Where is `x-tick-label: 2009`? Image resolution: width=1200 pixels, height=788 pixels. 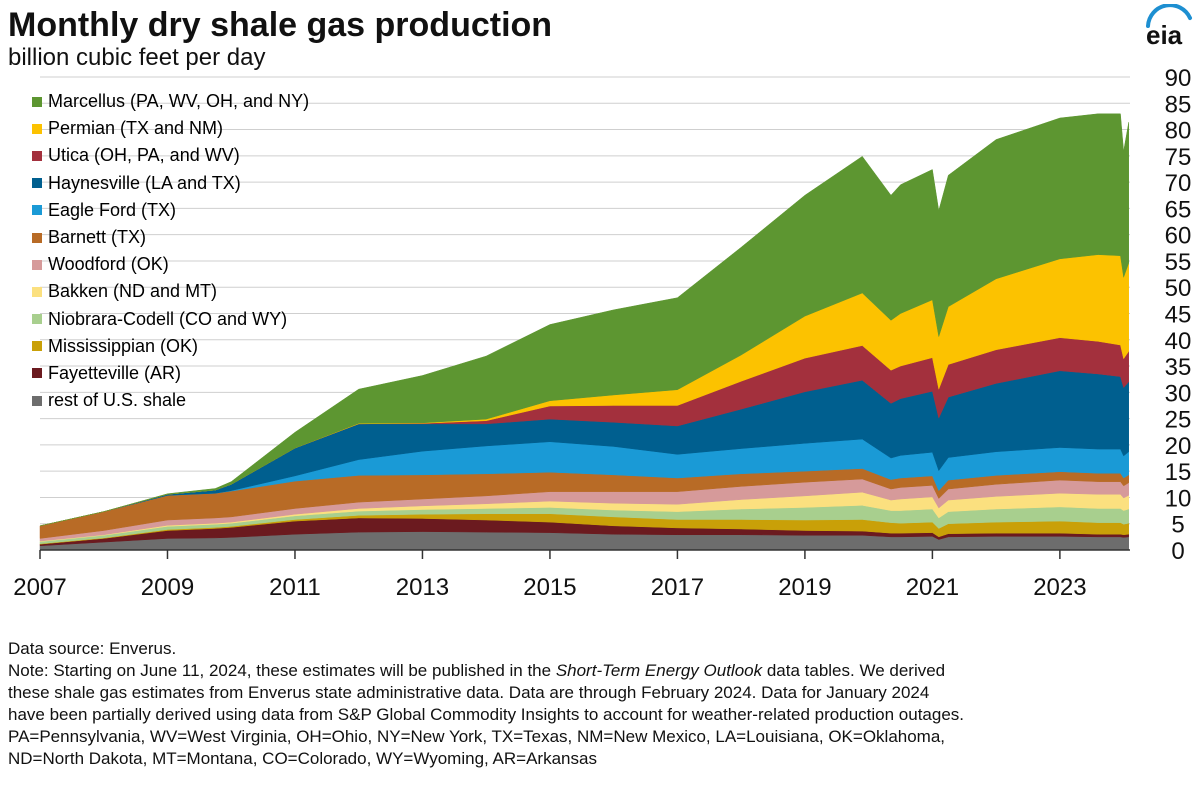 x-tick-label: 2009 is located at coordinates (167, 587).